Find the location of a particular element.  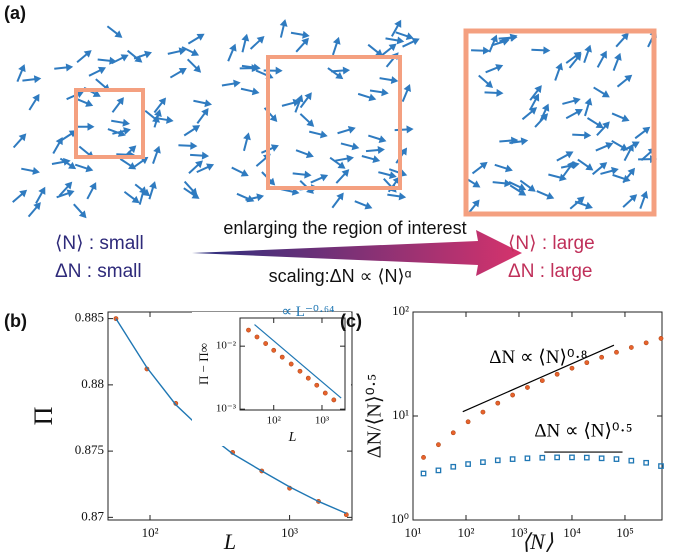

large-fluct: ΔN : large is located at coordinates (550, 271).